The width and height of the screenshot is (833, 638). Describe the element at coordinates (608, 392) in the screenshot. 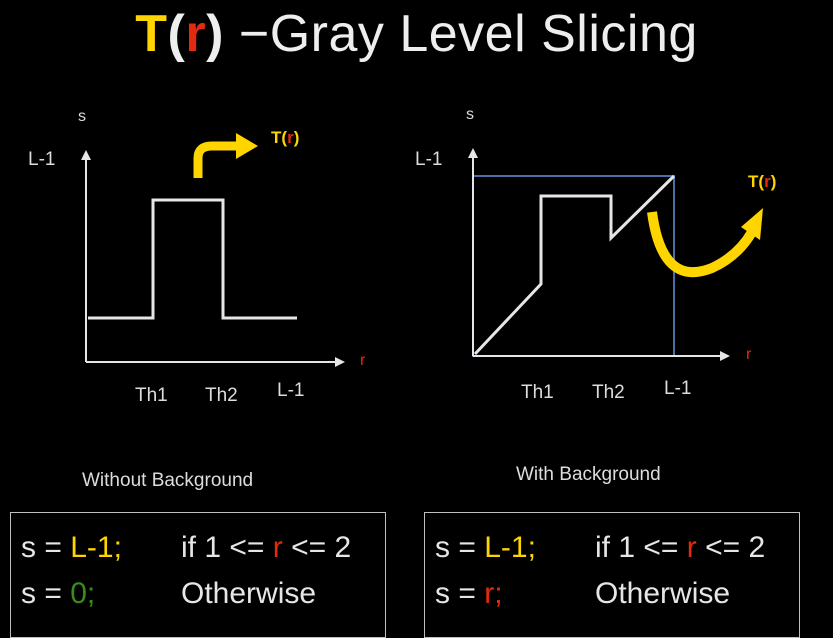

I see `right-tick-th2: Th2` at that location.